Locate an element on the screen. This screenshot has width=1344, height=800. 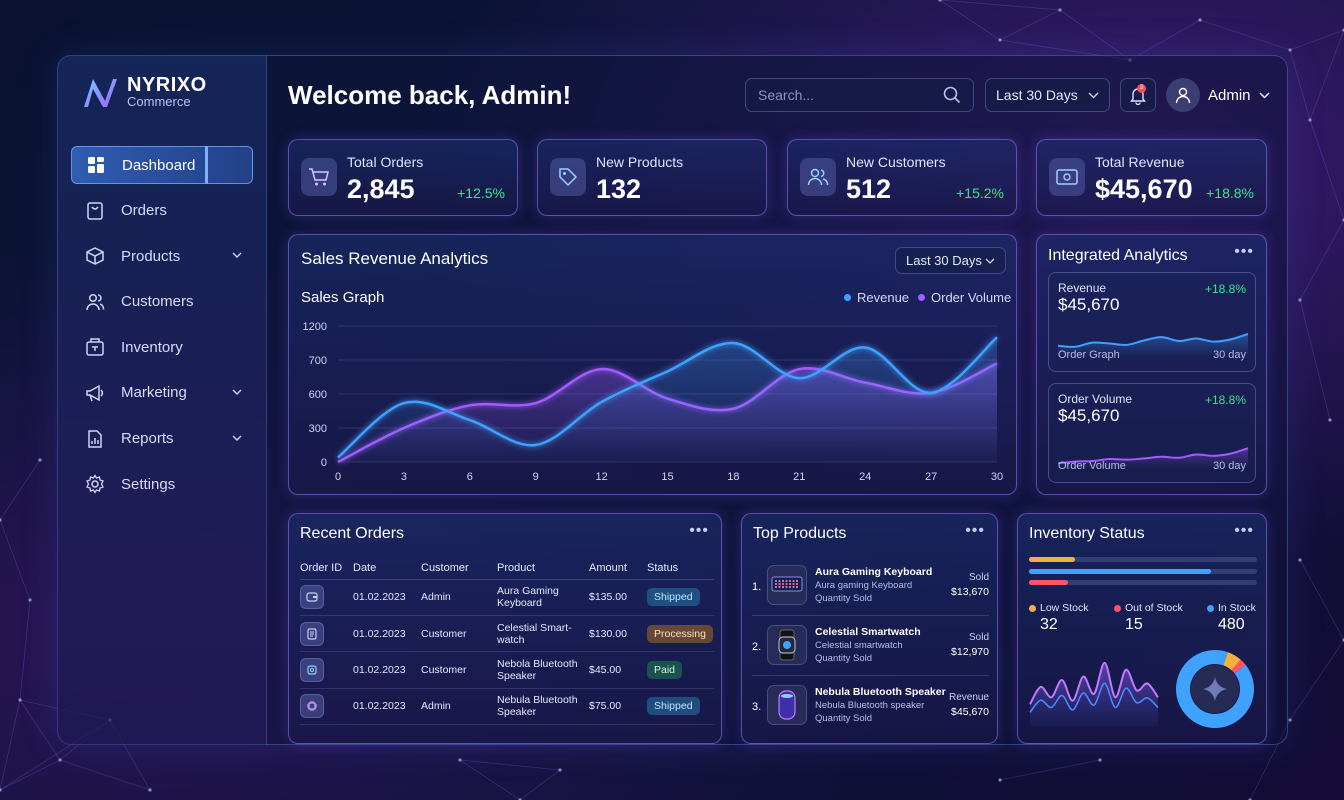
x-tick-label: 9 is located at coordinates (536, 477).